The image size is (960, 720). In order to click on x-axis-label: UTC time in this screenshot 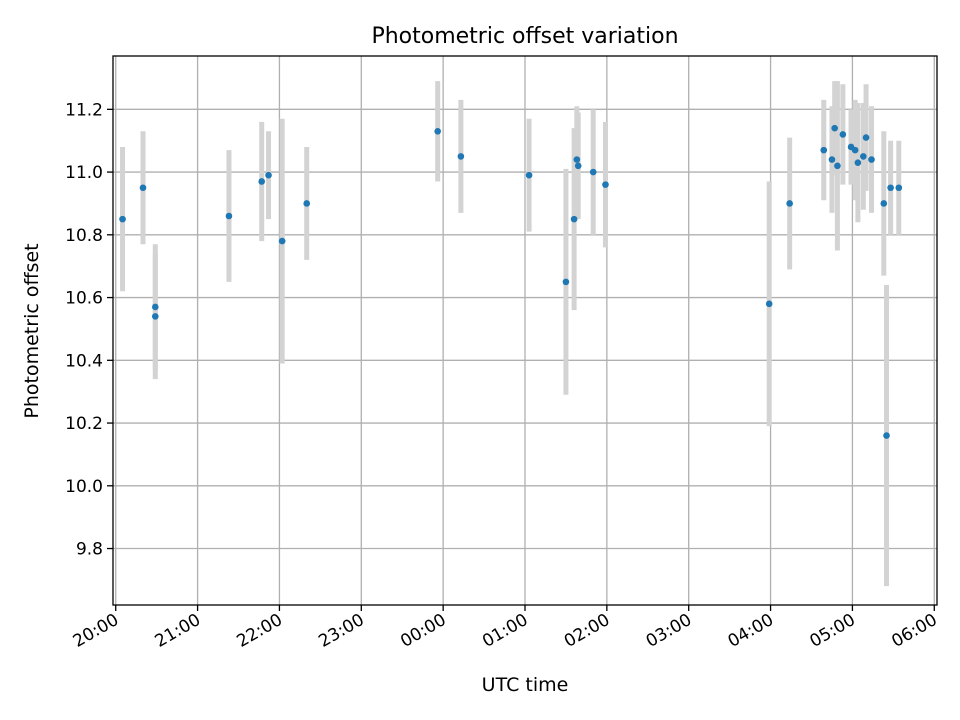, I will do `click(525, 685)`.